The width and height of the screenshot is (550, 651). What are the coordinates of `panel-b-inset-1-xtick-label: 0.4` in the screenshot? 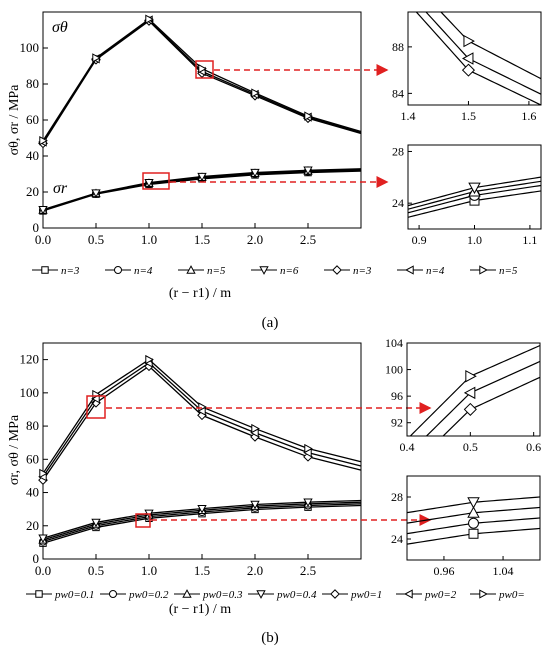 It's located at (407, 447).